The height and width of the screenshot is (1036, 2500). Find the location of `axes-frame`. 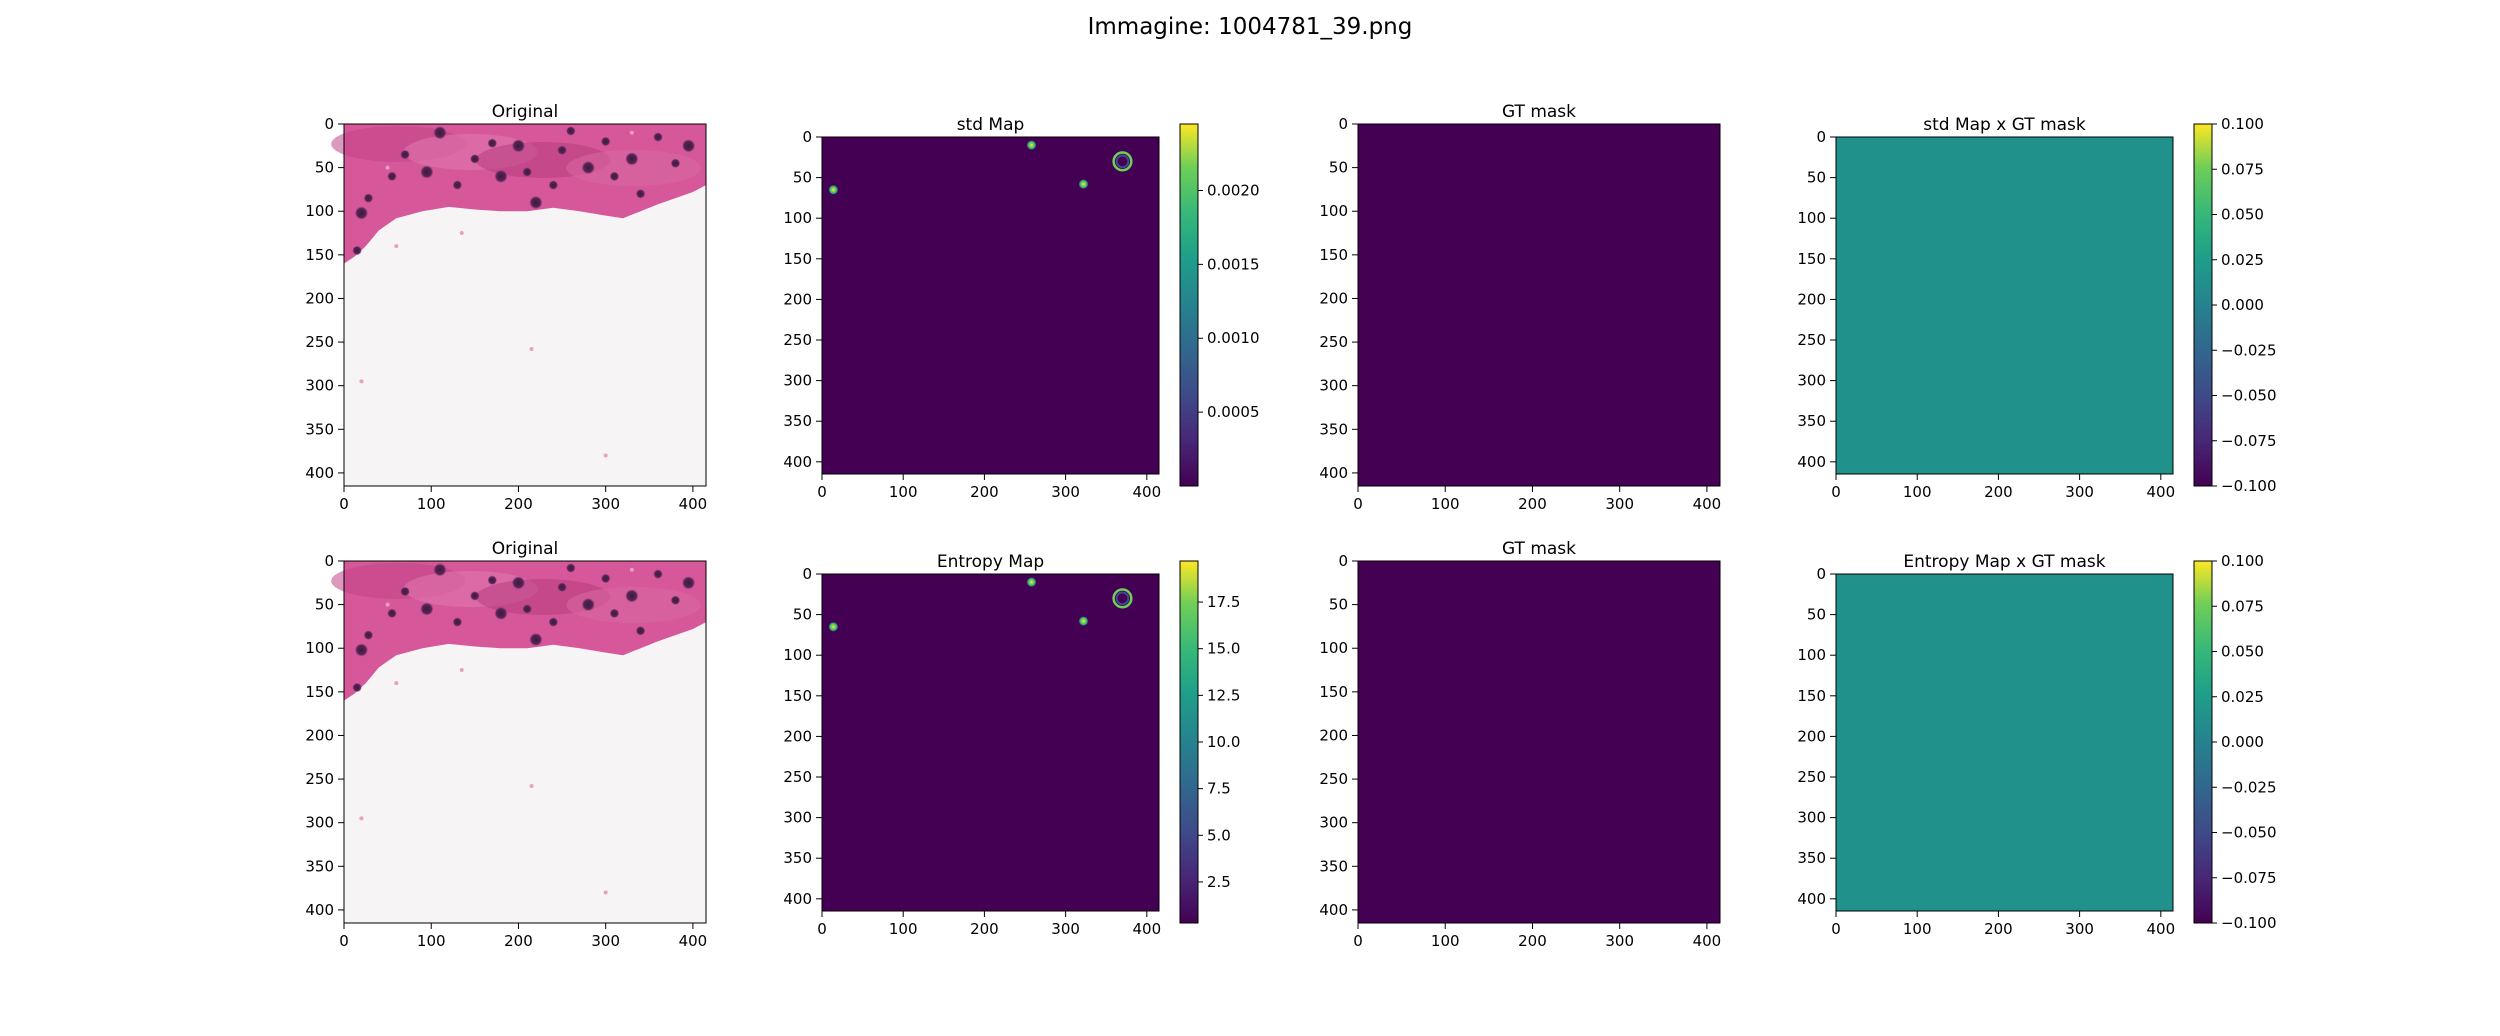

axes-frame is located at coordinates (990, 305).